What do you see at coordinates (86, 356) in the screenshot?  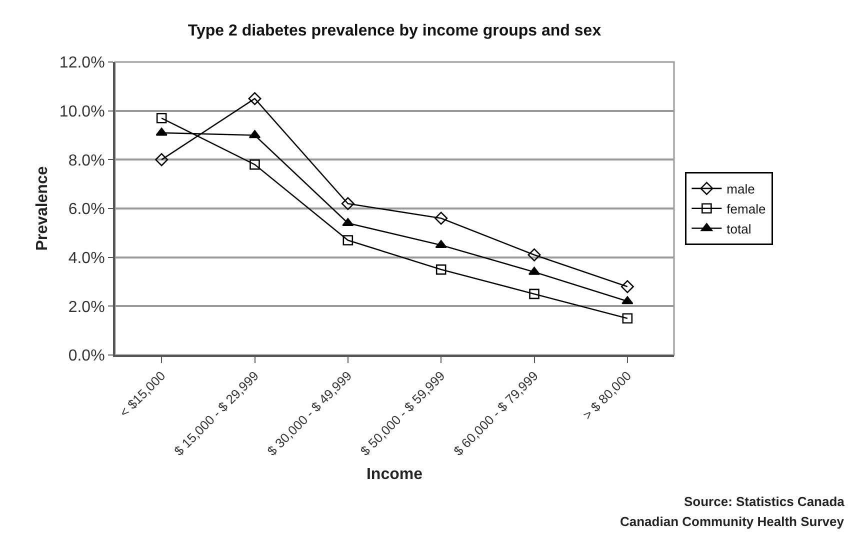 I see `y-tick-label: 0.0%` at bounding box center [86, 356].